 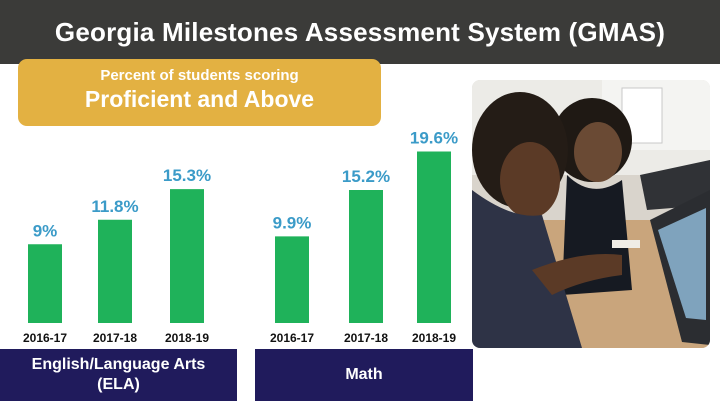 I want to click on subtitle-line-1: Percent of students scoring, so click(x=199, y=75).